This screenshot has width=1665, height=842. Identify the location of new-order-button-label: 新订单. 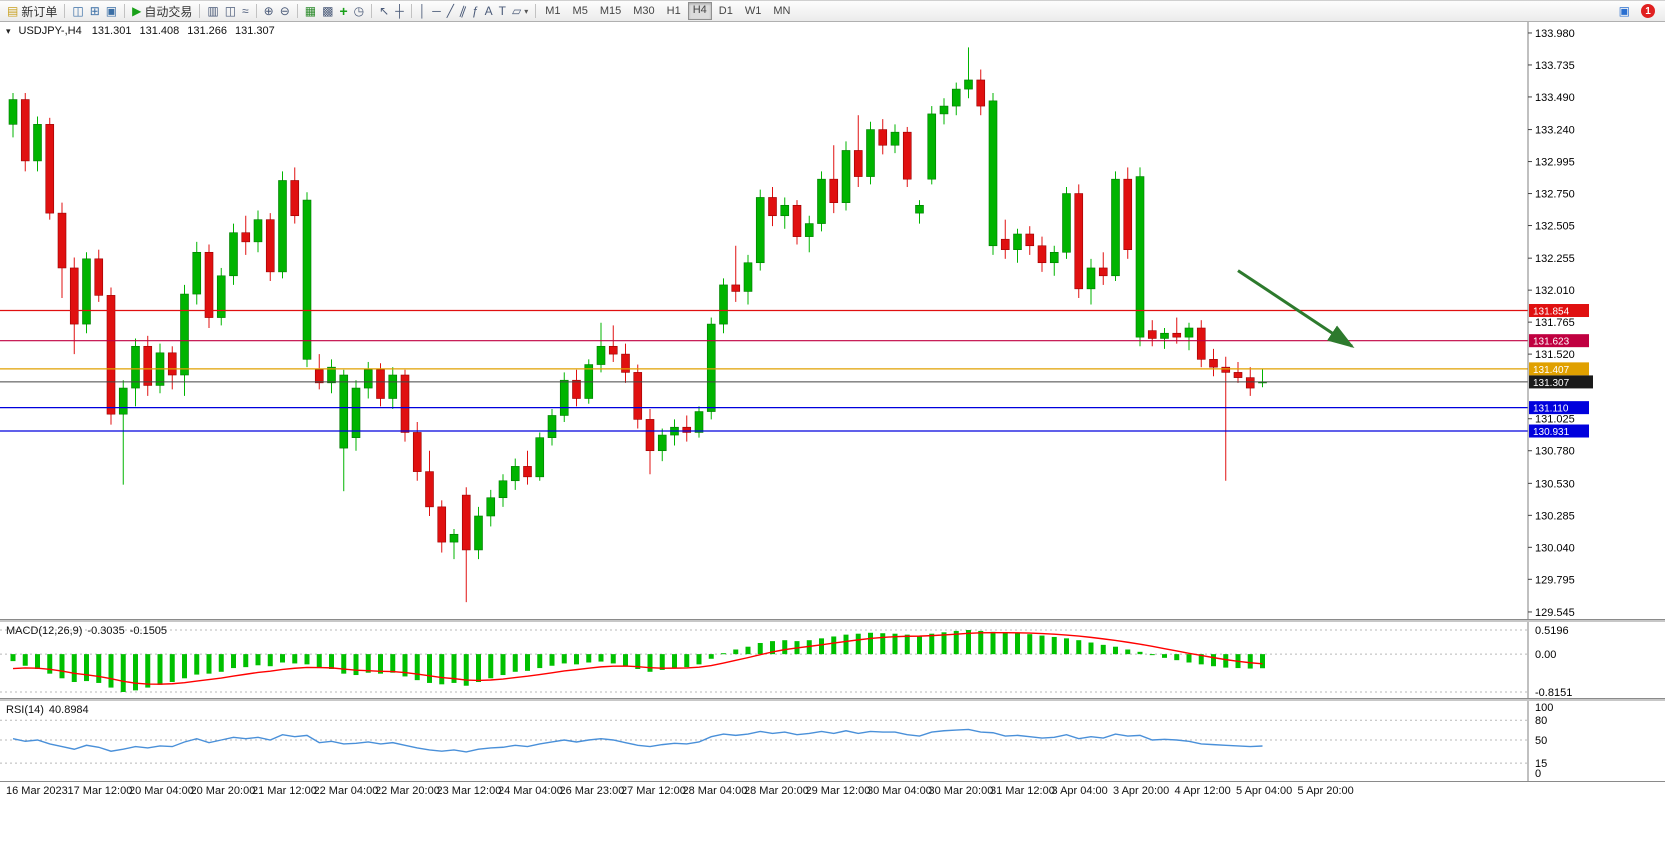
(39, 11).